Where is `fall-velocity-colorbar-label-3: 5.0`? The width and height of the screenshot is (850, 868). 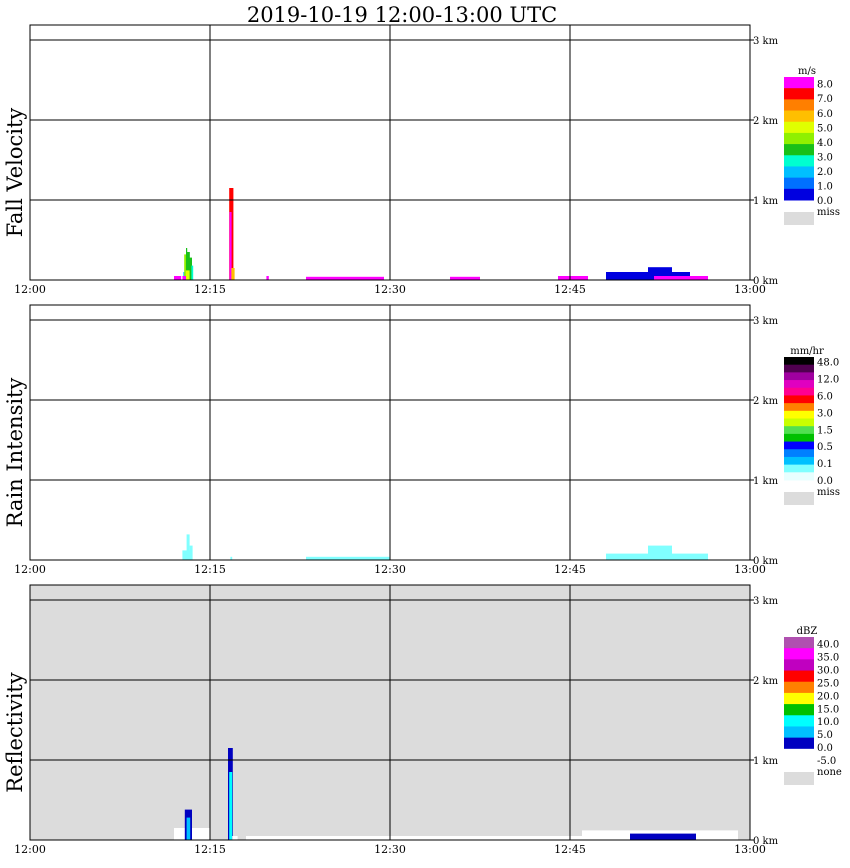
fall-velocity-colorbar-label-3: 5.0 is located at coordinates (825, 128).